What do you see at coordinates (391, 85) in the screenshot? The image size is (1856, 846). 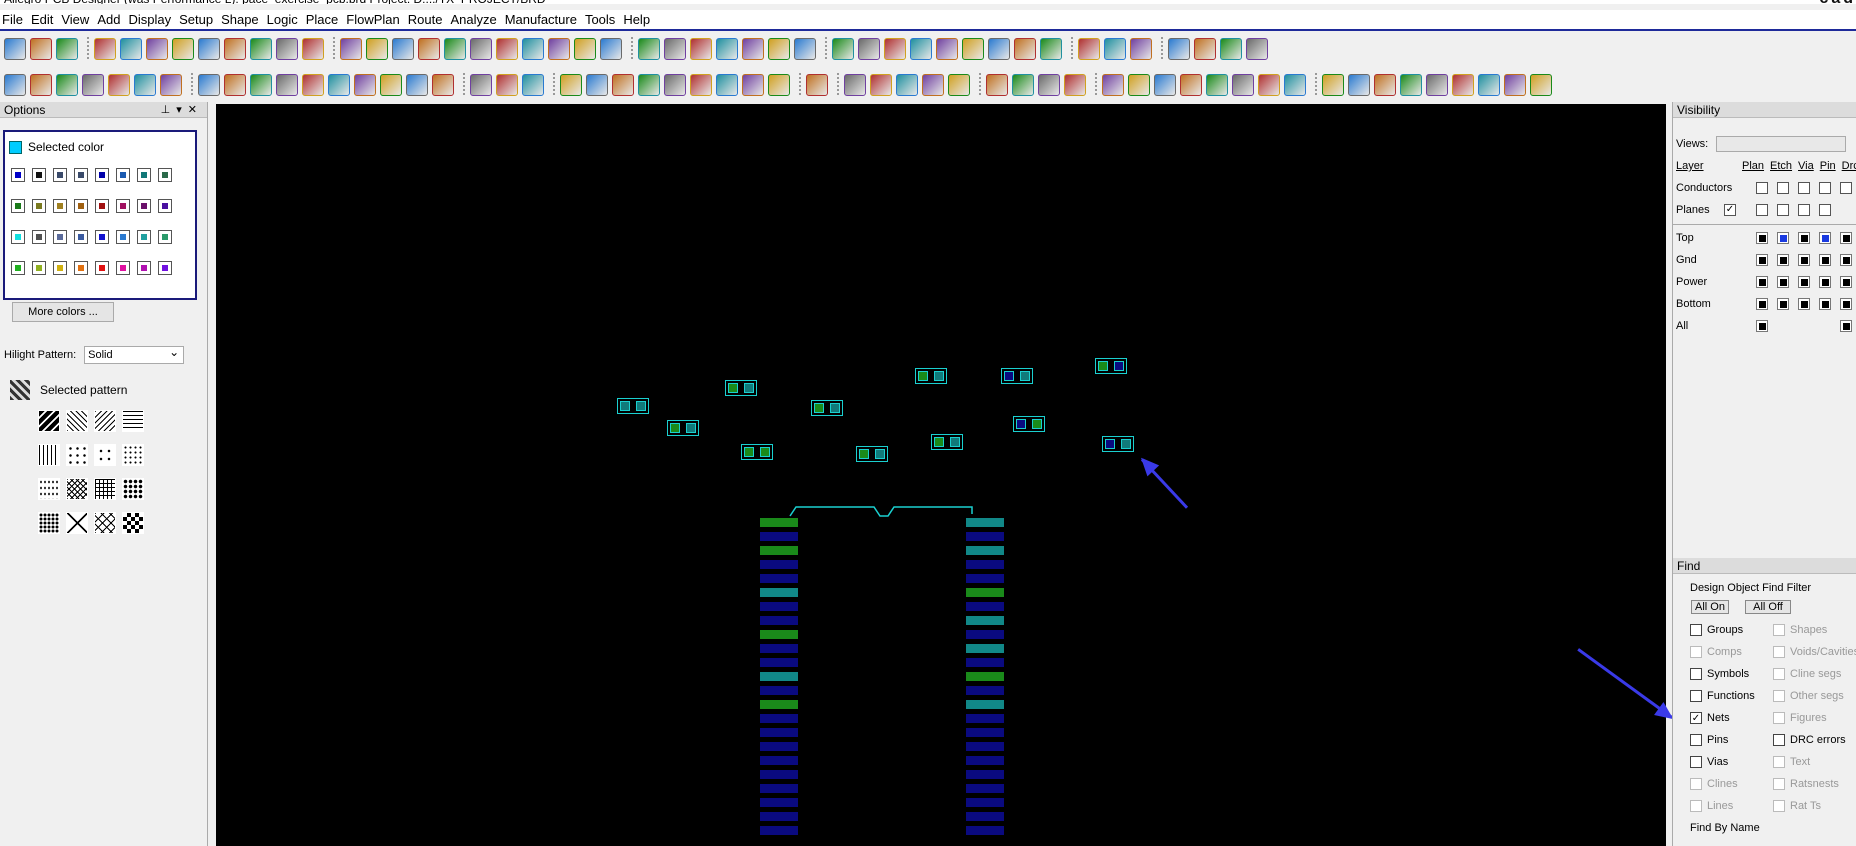 I see `shape7-icon` at bounding box center [391, 85].